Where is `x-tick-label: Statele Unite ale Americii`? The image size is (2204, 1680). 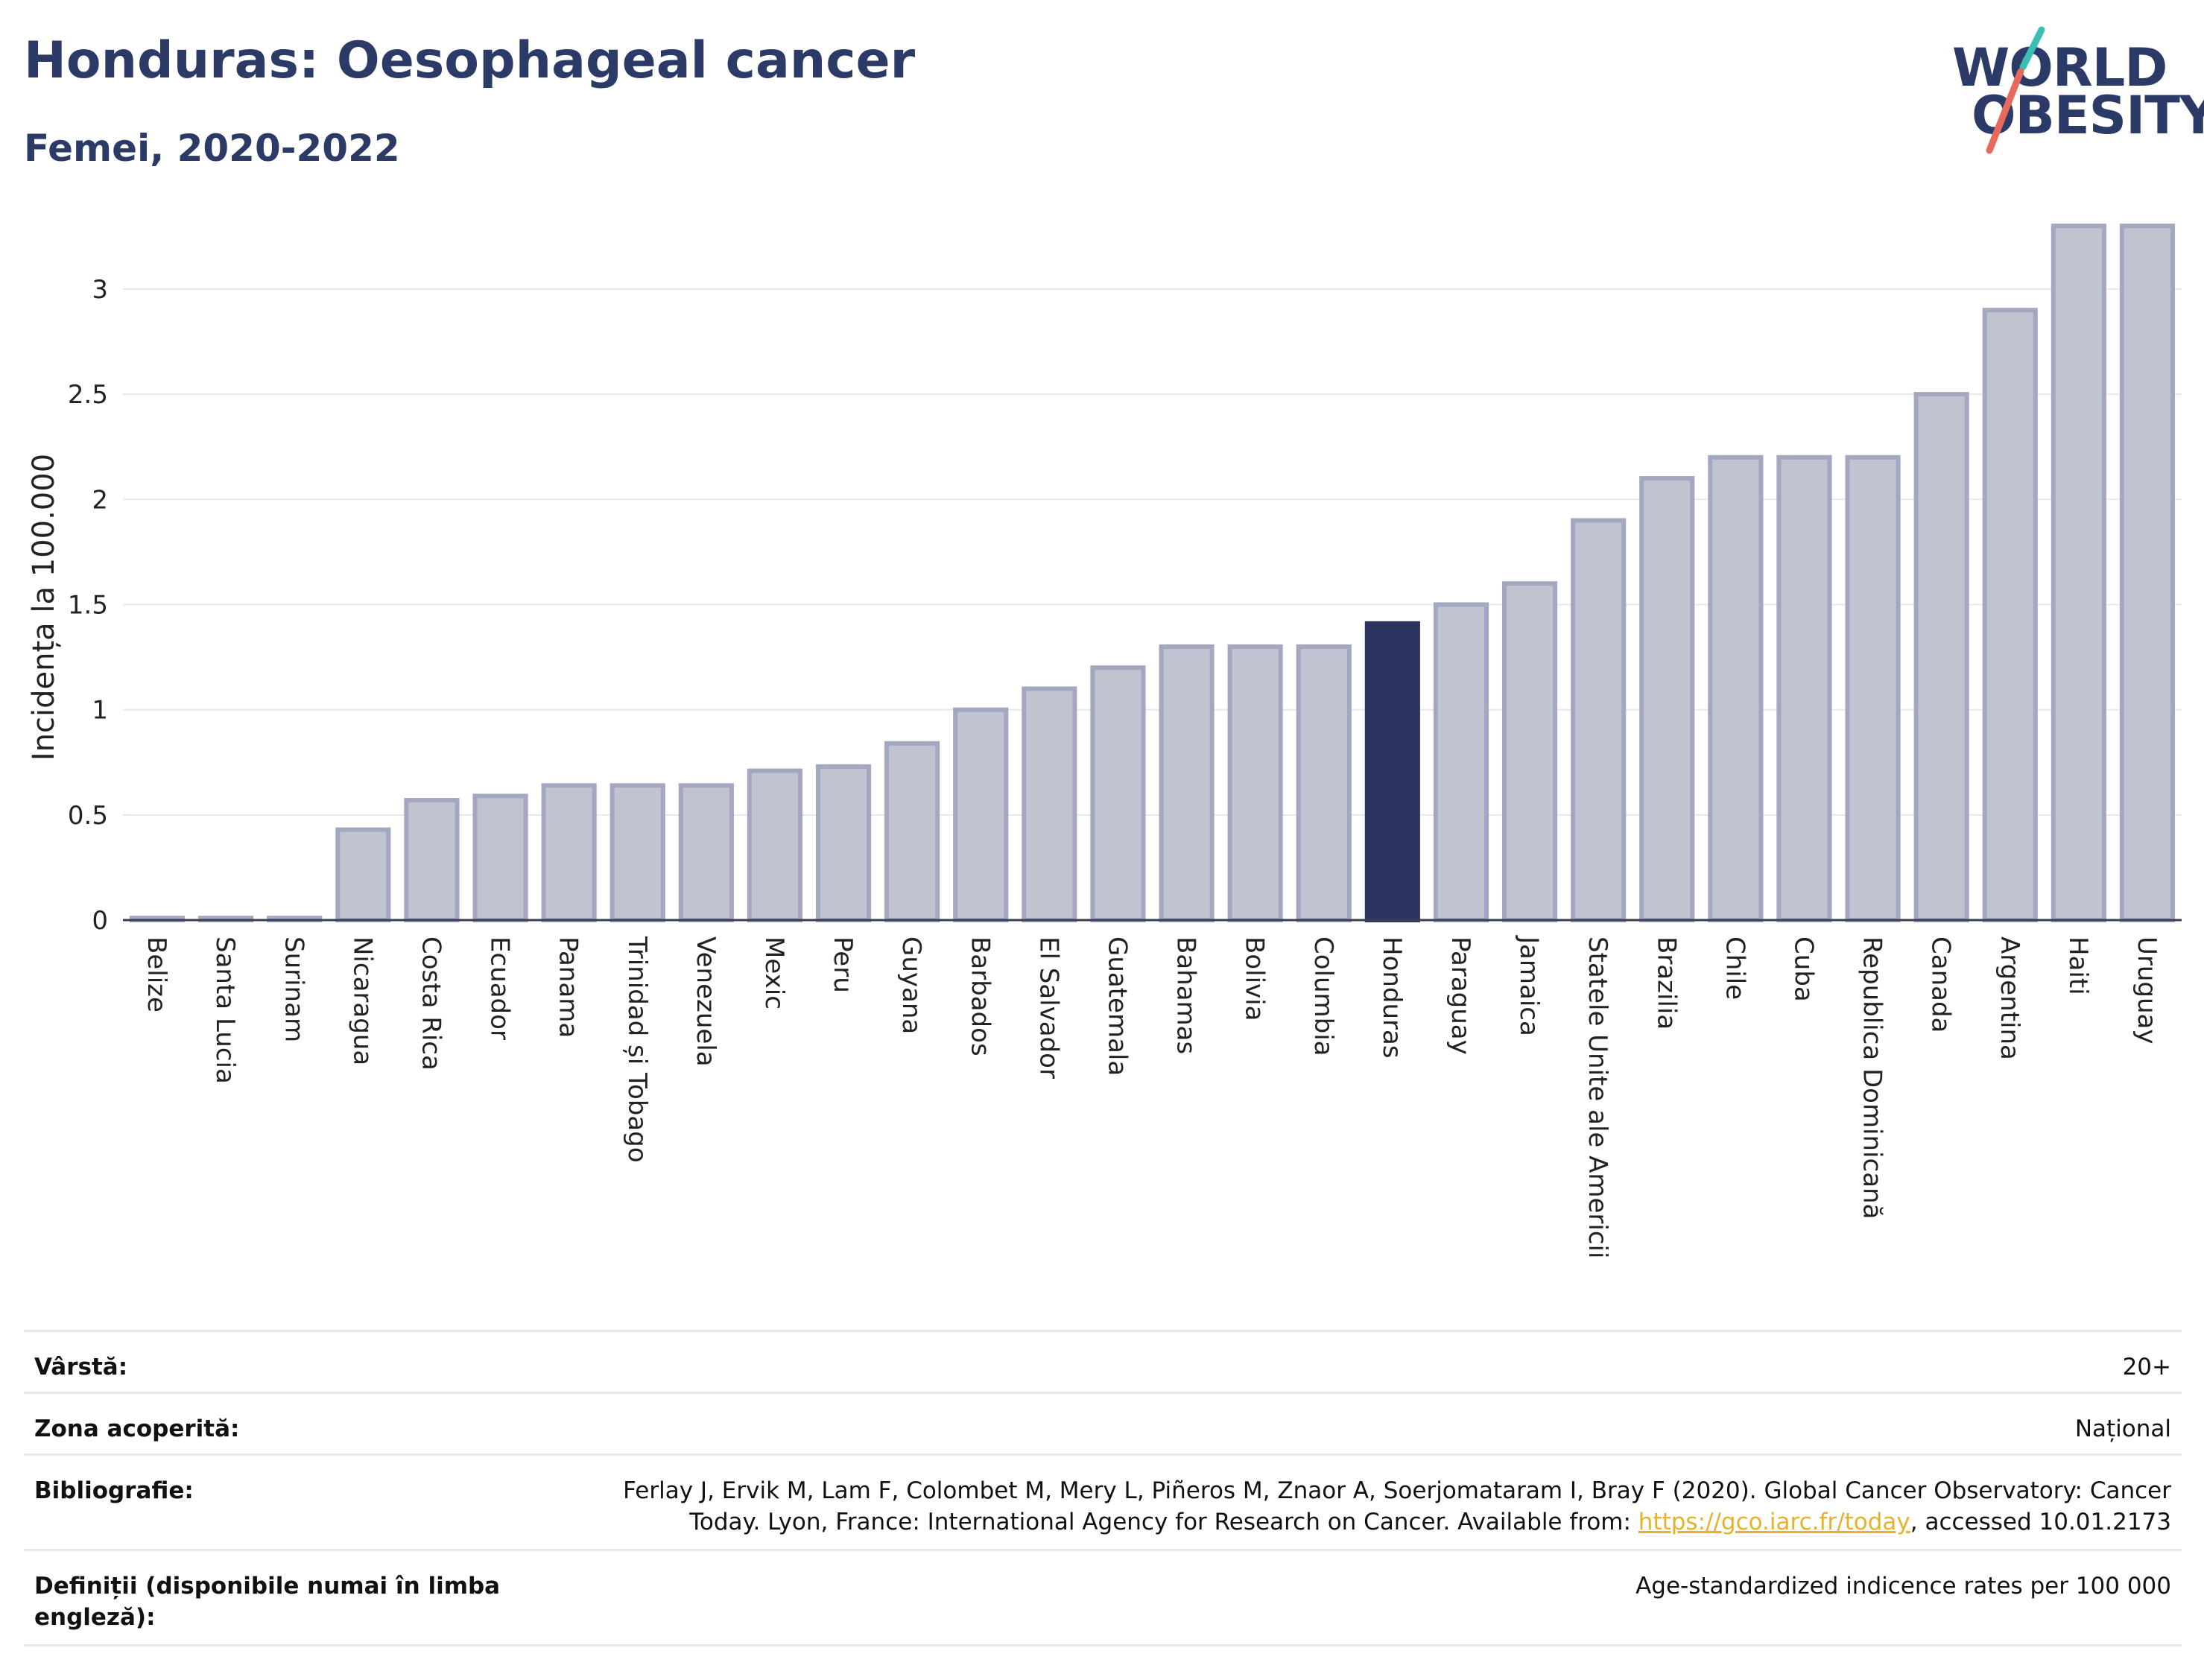
x-tick-label: Statele Unite ale Americii is located at coordinates (1597, 1097).